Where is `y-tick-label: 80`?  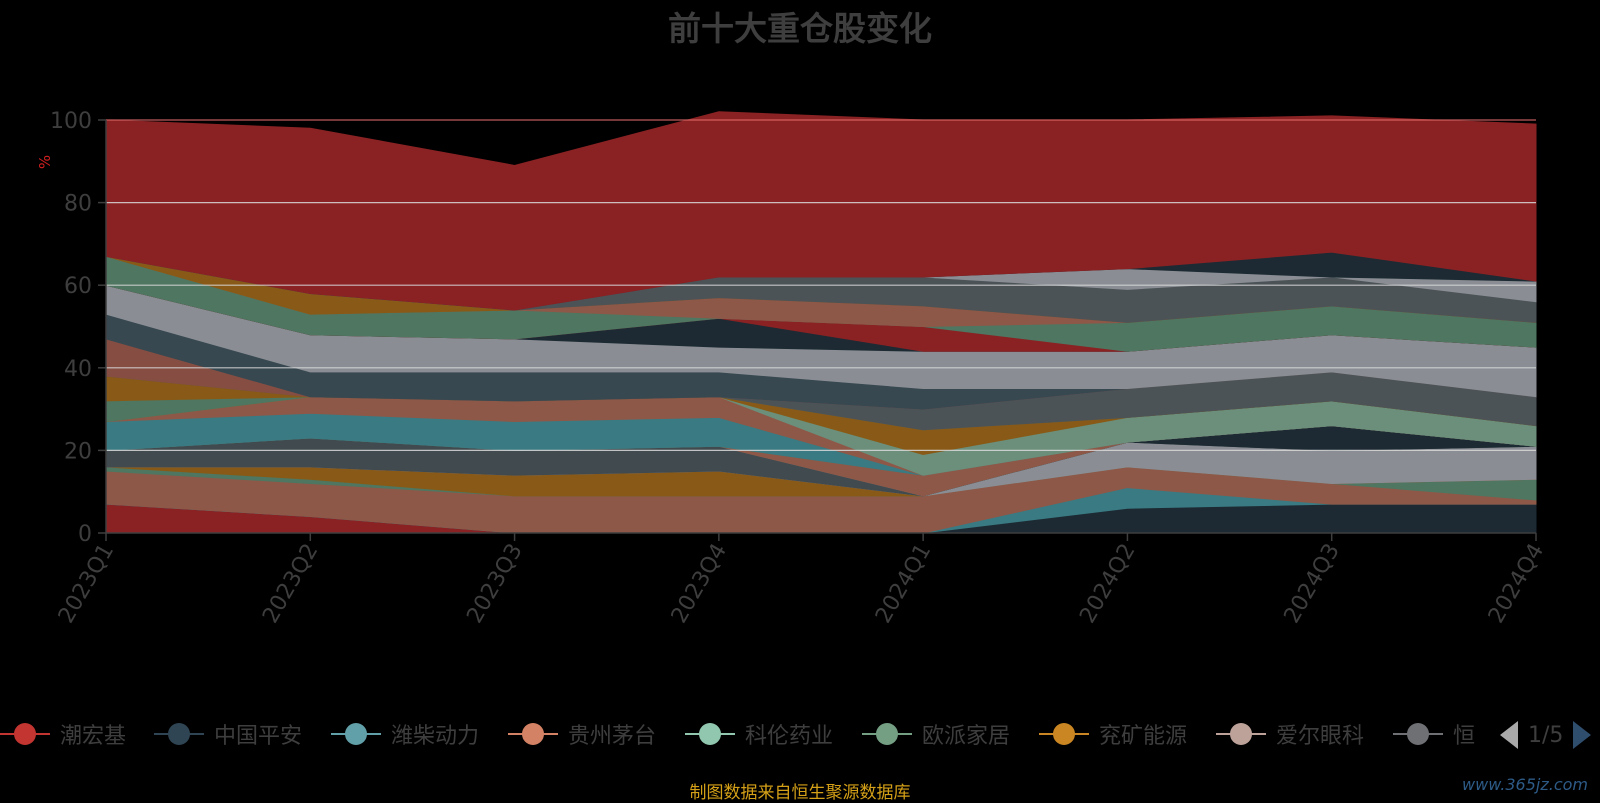
y-tick-label: 80 is located at coordinates (78, 204).